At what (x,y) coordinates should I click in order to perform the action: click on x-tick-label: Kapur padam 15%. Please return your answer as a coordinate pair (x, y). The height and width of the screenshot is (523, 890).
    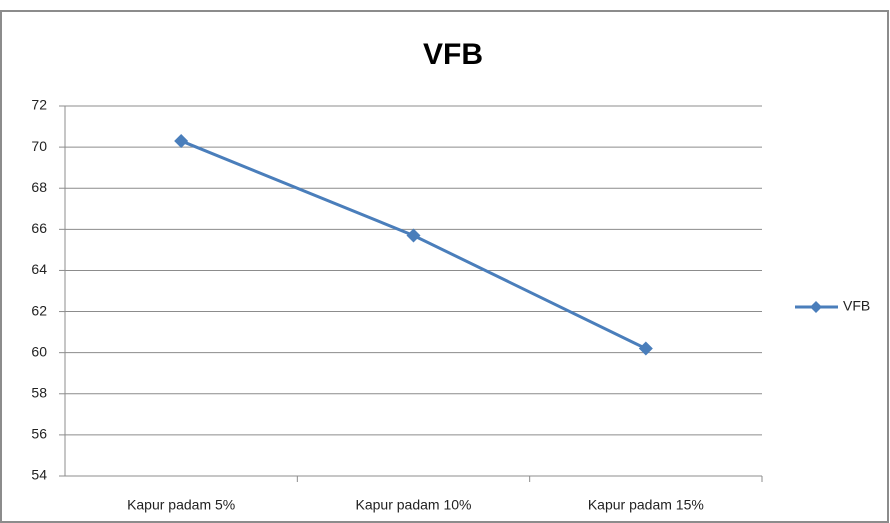
    Looking at the image, I should click on (646, 505).